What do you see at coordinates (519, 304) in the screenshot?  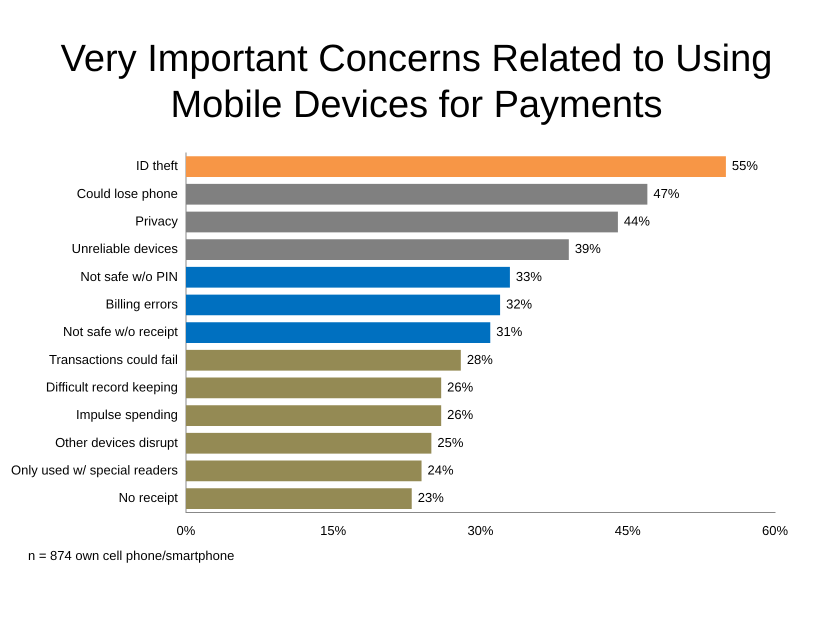 I see `data-label: 32%` at bounding box center [519, 304].